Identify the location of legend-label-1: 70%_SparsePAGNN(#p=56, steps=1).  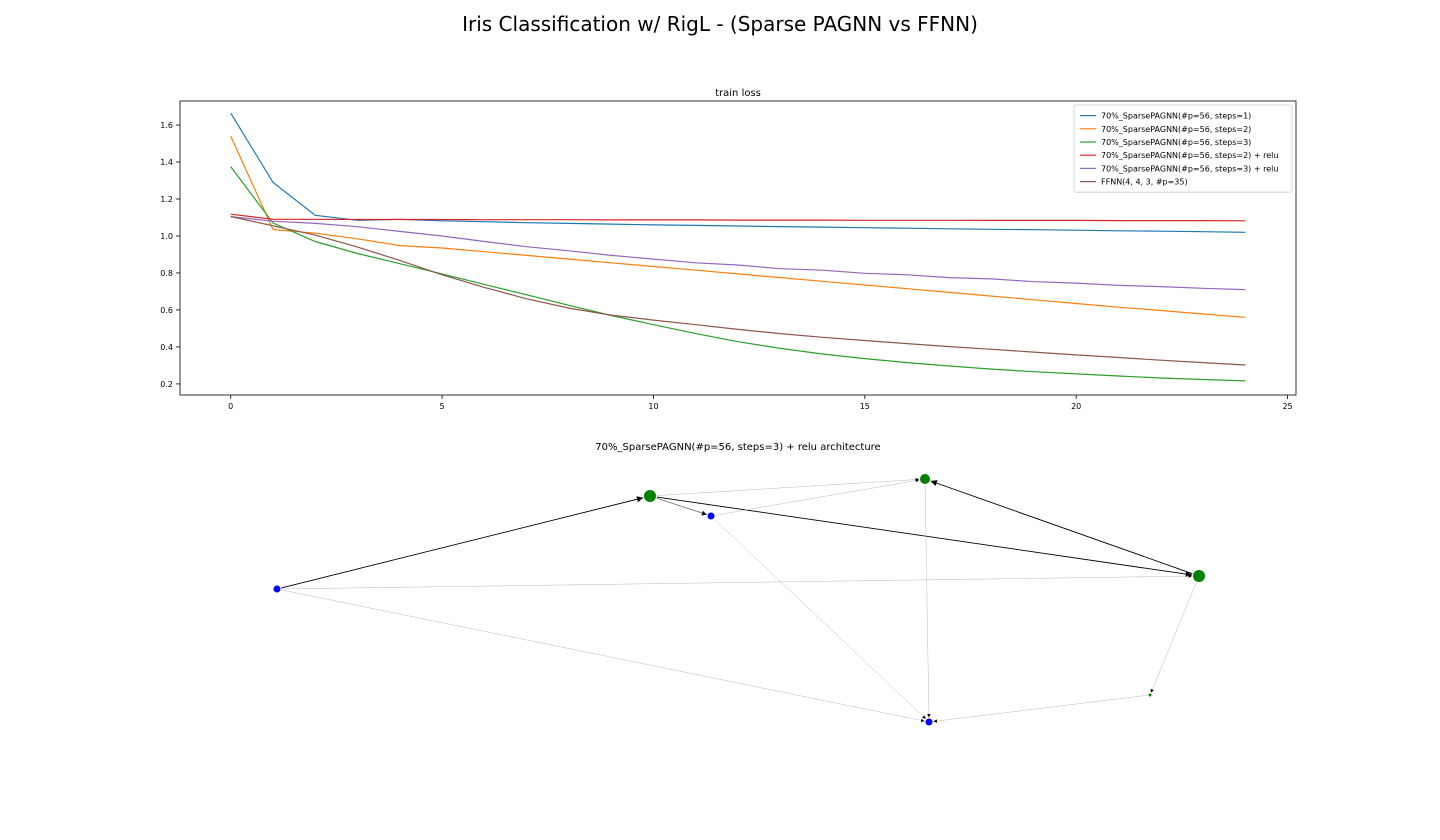
(1176, 116).